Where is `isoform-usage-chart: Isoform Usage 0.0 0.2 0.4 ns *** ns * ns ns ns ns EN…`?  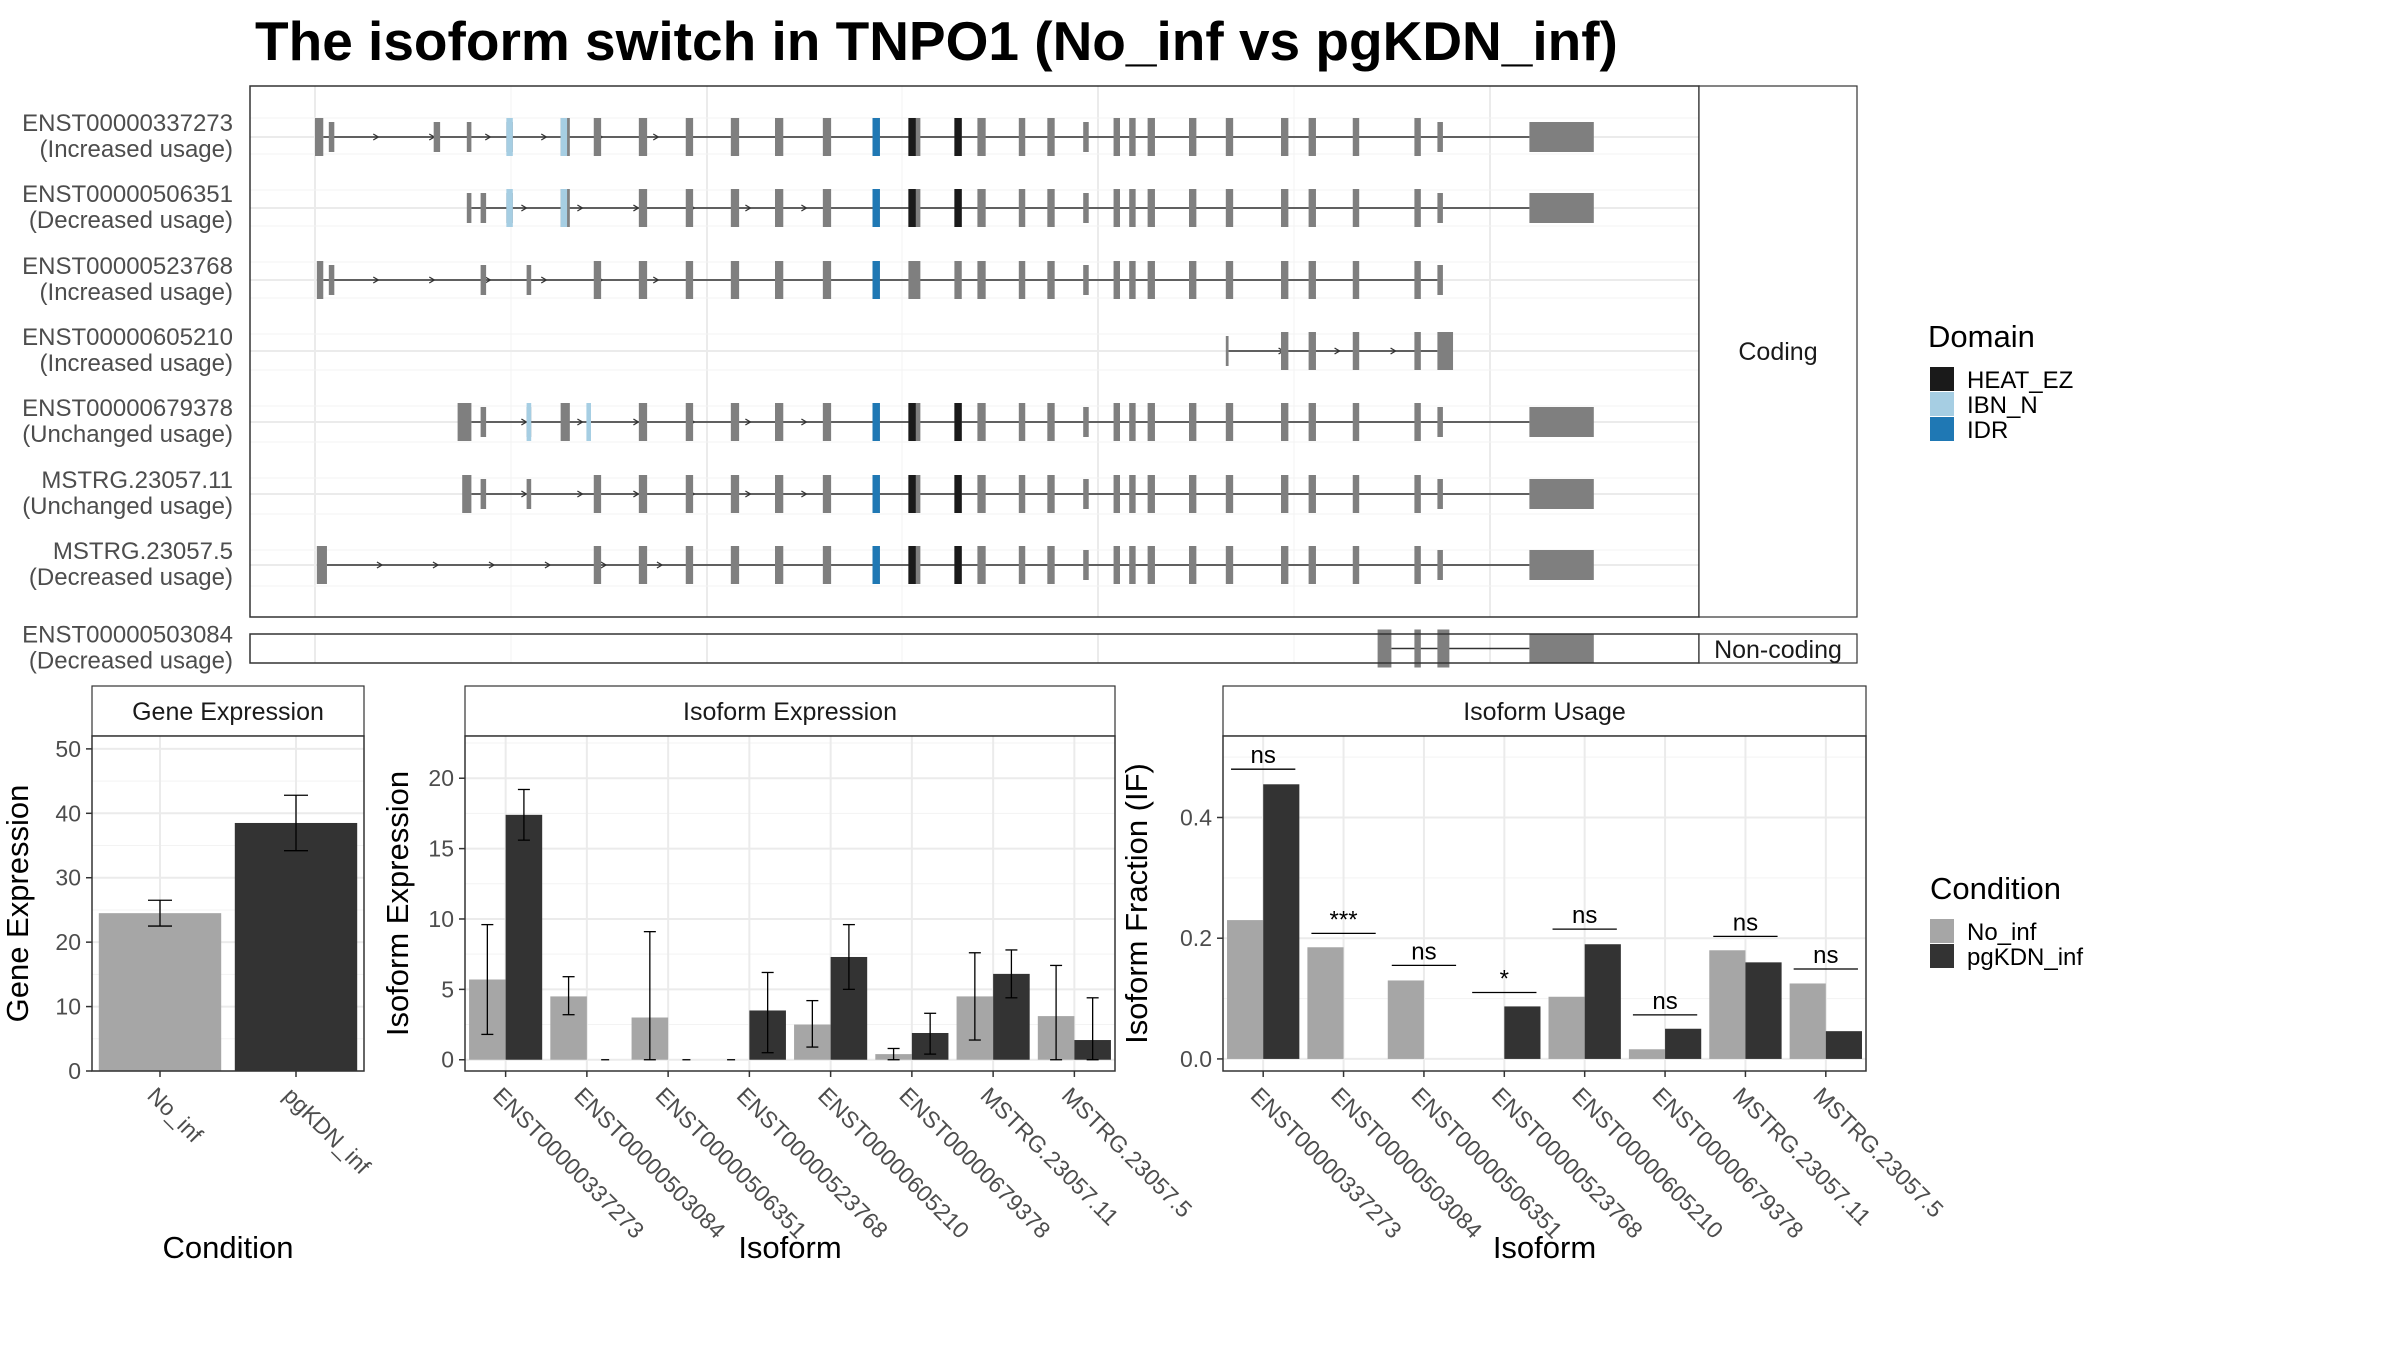 isoform-usage-chart: Isoform Usage 0.0 0.2 0.4 ns *** ns * ns ns ns ns EN… is located at coordinates (1534, 975).